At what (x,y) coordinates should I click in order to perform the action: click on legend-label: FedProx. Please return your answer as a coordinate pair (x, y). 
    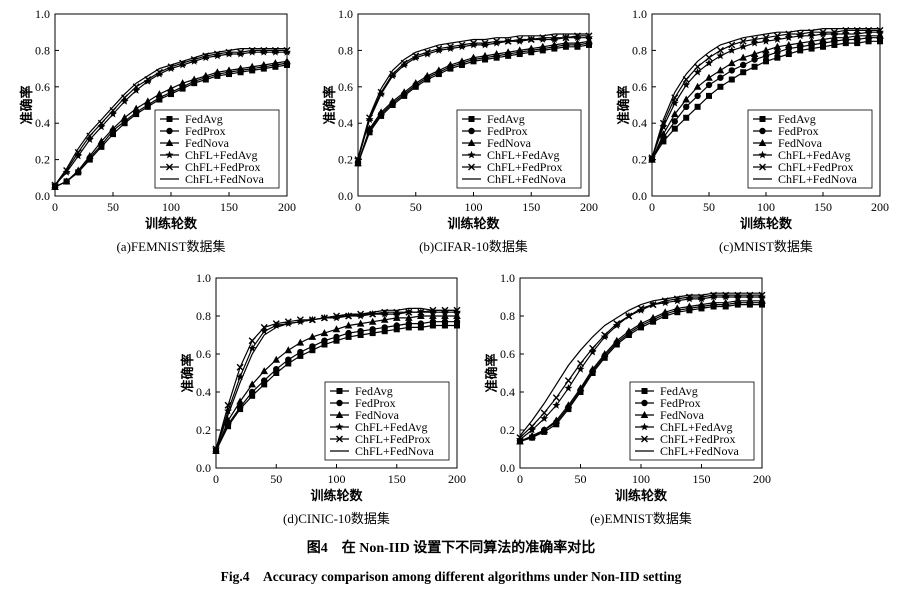
    Looking at the image, I should click on (375, 403).